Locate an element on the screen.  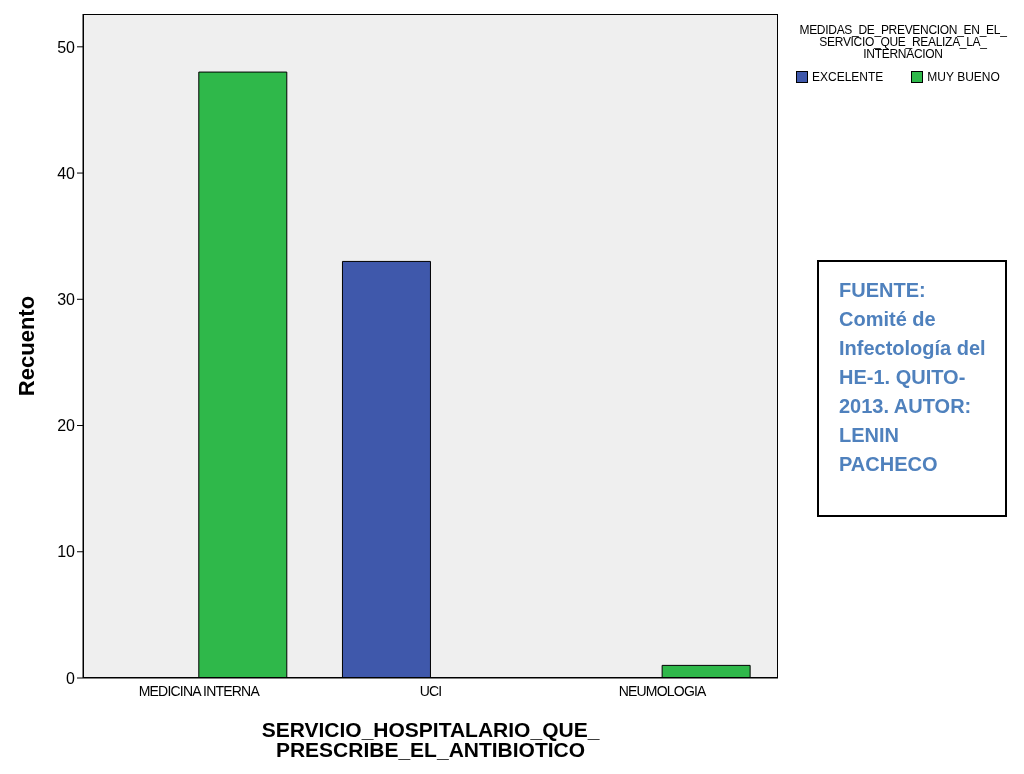
text: SERVICIO_HOSPITALARIO_QUE_PRESCRIBE_EL_ANTIBIOTICO is located at coordinates (430, 739).